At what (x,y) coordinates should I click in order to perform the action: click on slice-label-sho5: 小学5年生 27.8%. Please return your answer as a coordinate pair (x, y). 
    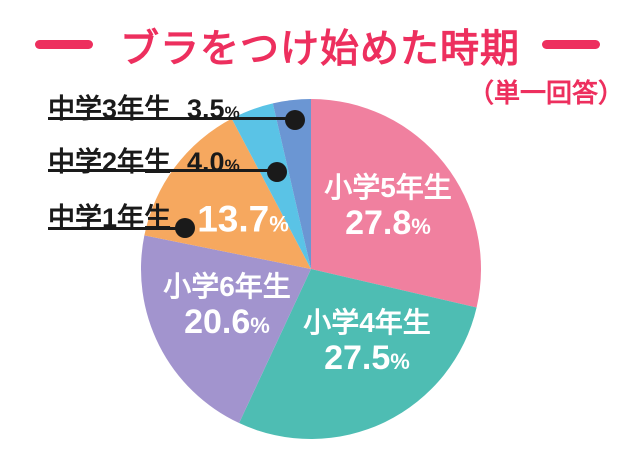
    Looking at the image, I should click on (388, 209).